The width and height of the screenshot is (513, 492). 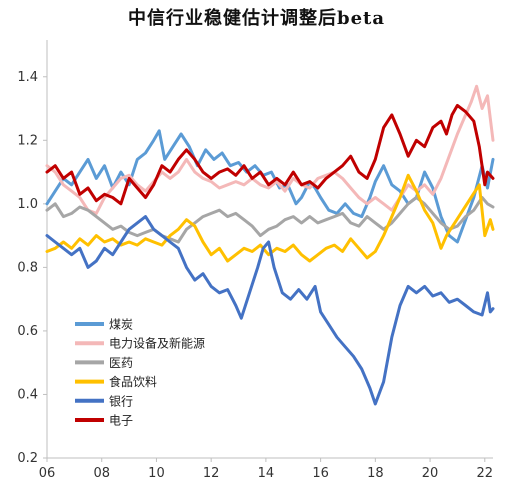 What do you see at coordinates (133, 381) in the screenshot?
I see `legend-label: 食品饮料` at bounding box center [133, 381].